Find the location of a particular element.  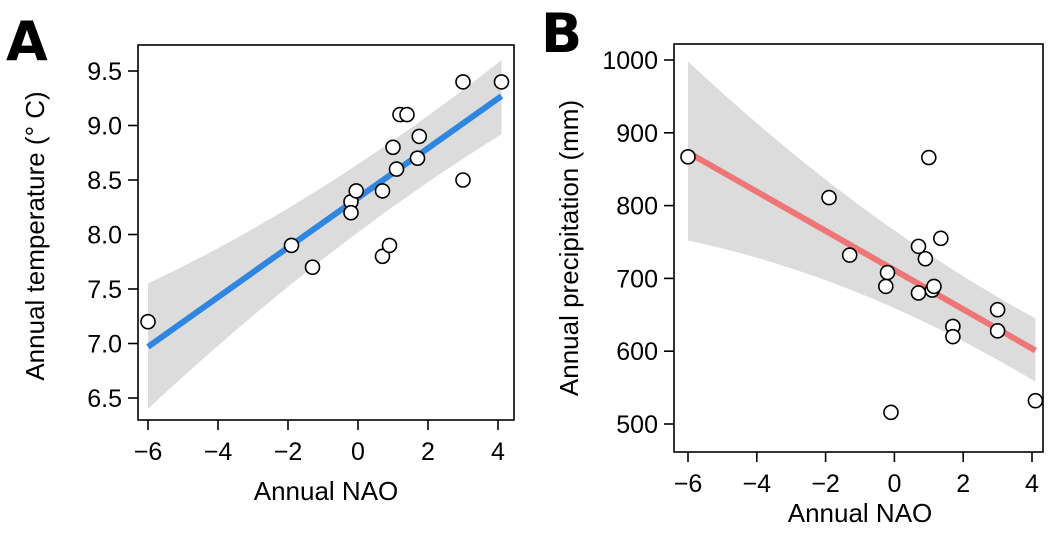

panel-b-x-tick-label: −2 is located at coordinates (825, 484).